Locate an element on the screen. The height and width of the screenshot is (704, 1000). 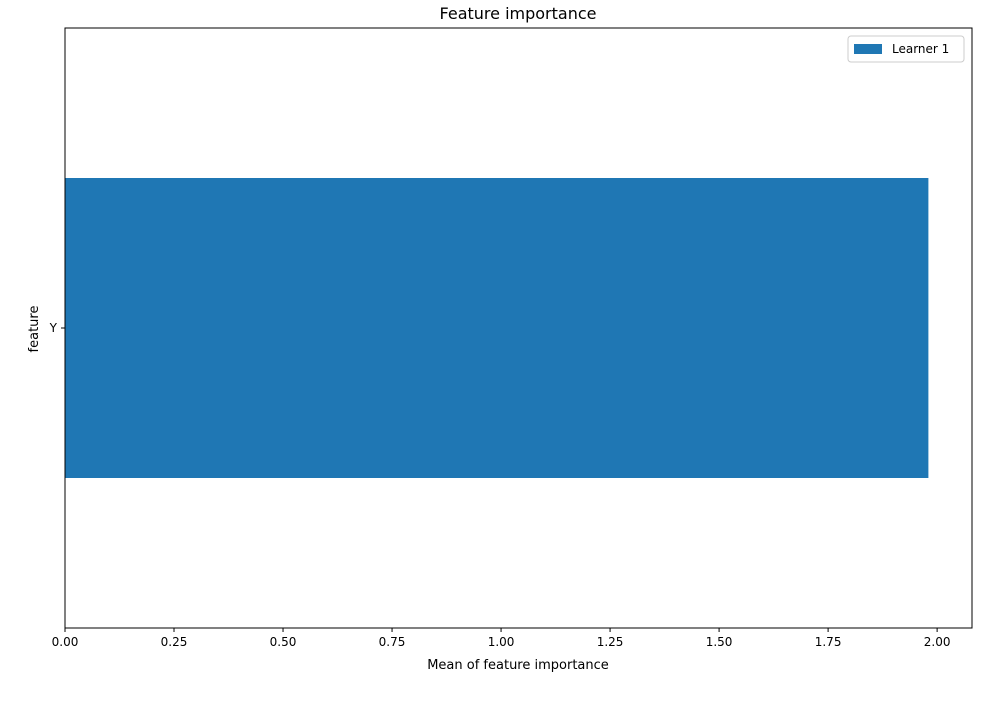
x-tick-label: 1.50 is located at coordinates (719, 642).